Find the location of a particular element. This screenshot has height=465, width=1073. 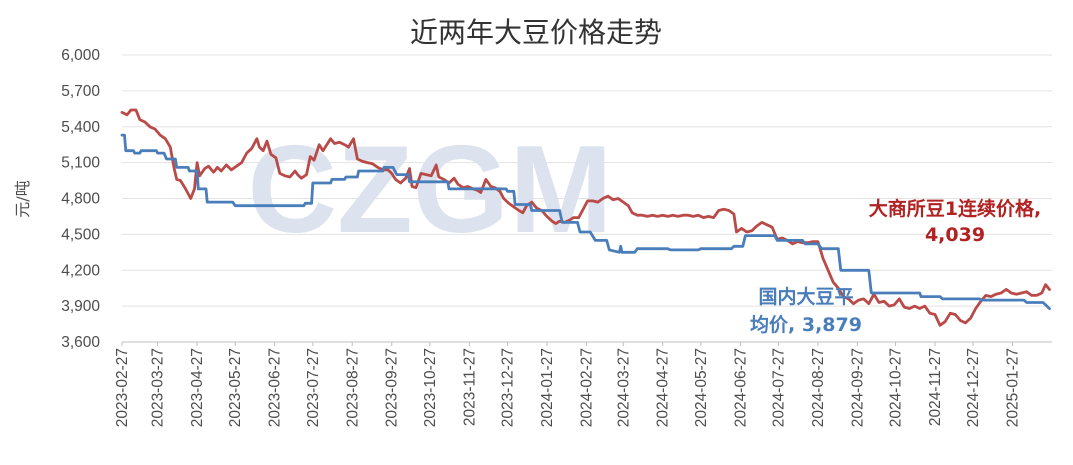

annotation-domestic: 国内大豆平 is located at coordinates (805, 296).